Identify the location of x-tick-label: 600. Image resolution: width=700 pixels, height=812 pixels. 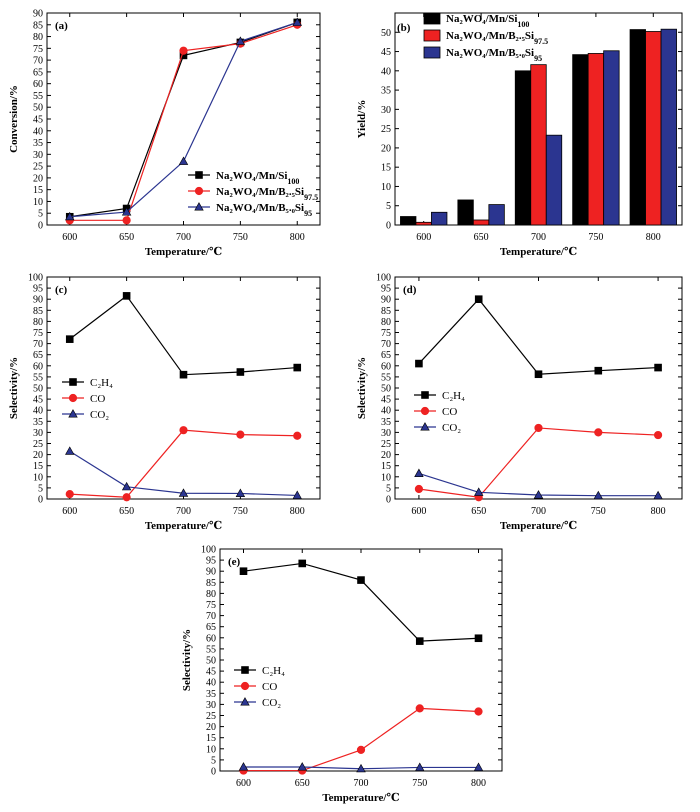
(418, 511).